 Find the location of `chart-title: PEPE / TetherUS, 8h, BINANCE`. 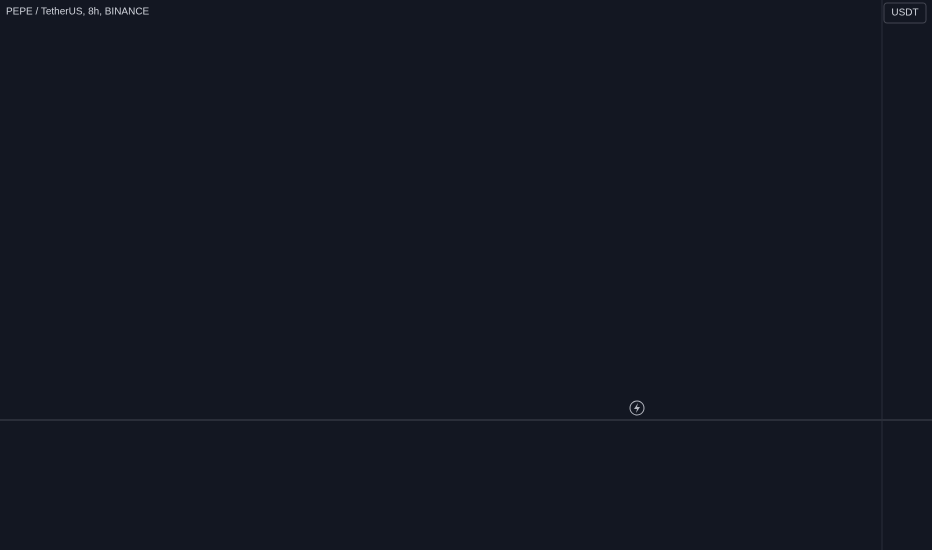

chart-title: PEPE / TetherUS, 8h, BINANCE is located at coordinates (78, 12).